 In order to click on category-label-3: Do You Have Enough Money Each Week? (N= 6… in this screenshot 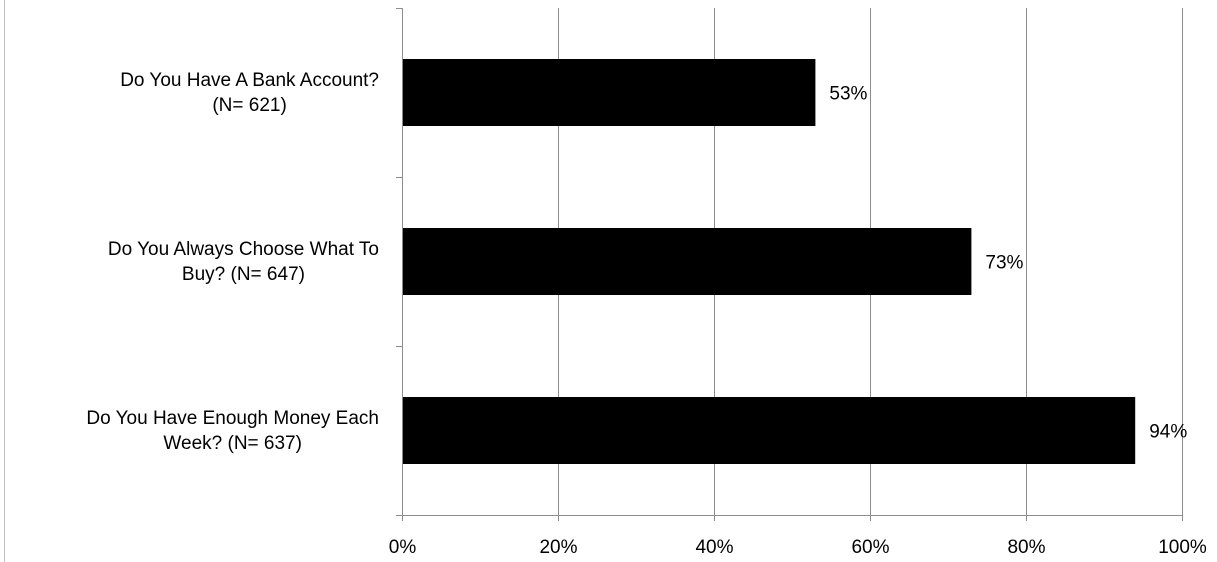, I will do `click(232, 431)`.